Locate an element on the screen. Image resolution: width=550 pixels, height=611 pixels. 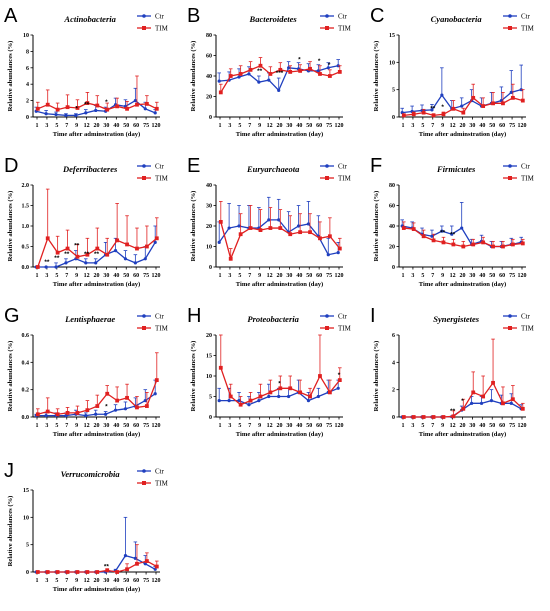
panel-title: Cyanobacteria is located at coordinates (457, 19).